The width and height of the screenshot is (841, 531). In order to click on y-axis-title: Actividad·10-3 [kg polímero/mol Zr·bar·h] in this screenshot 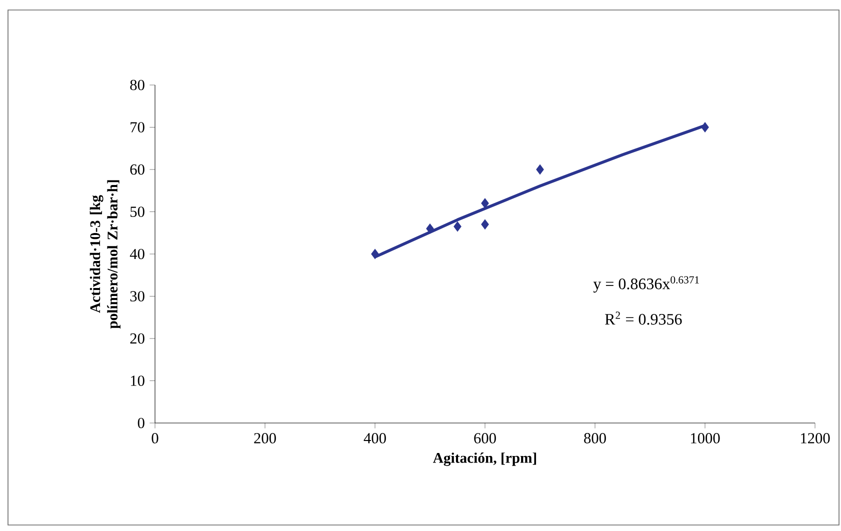, I will do `click(105, 254)`.